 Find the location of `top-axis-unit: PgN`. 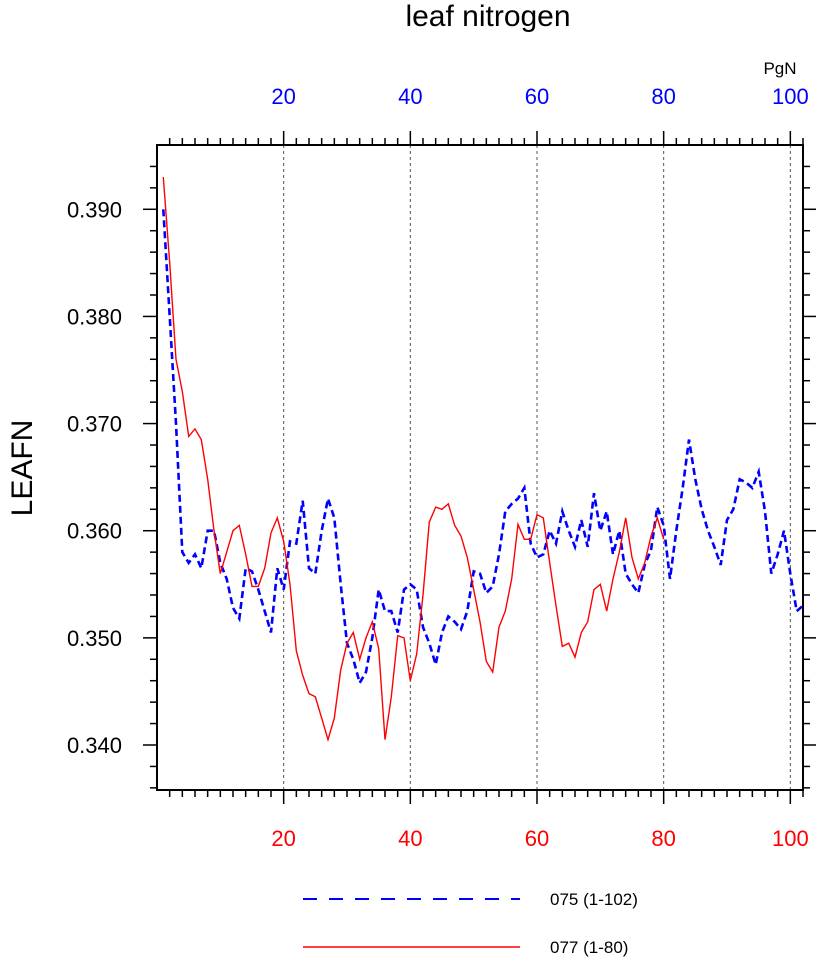

top-axis-unit: PgN is located at coordinates (779, 68).